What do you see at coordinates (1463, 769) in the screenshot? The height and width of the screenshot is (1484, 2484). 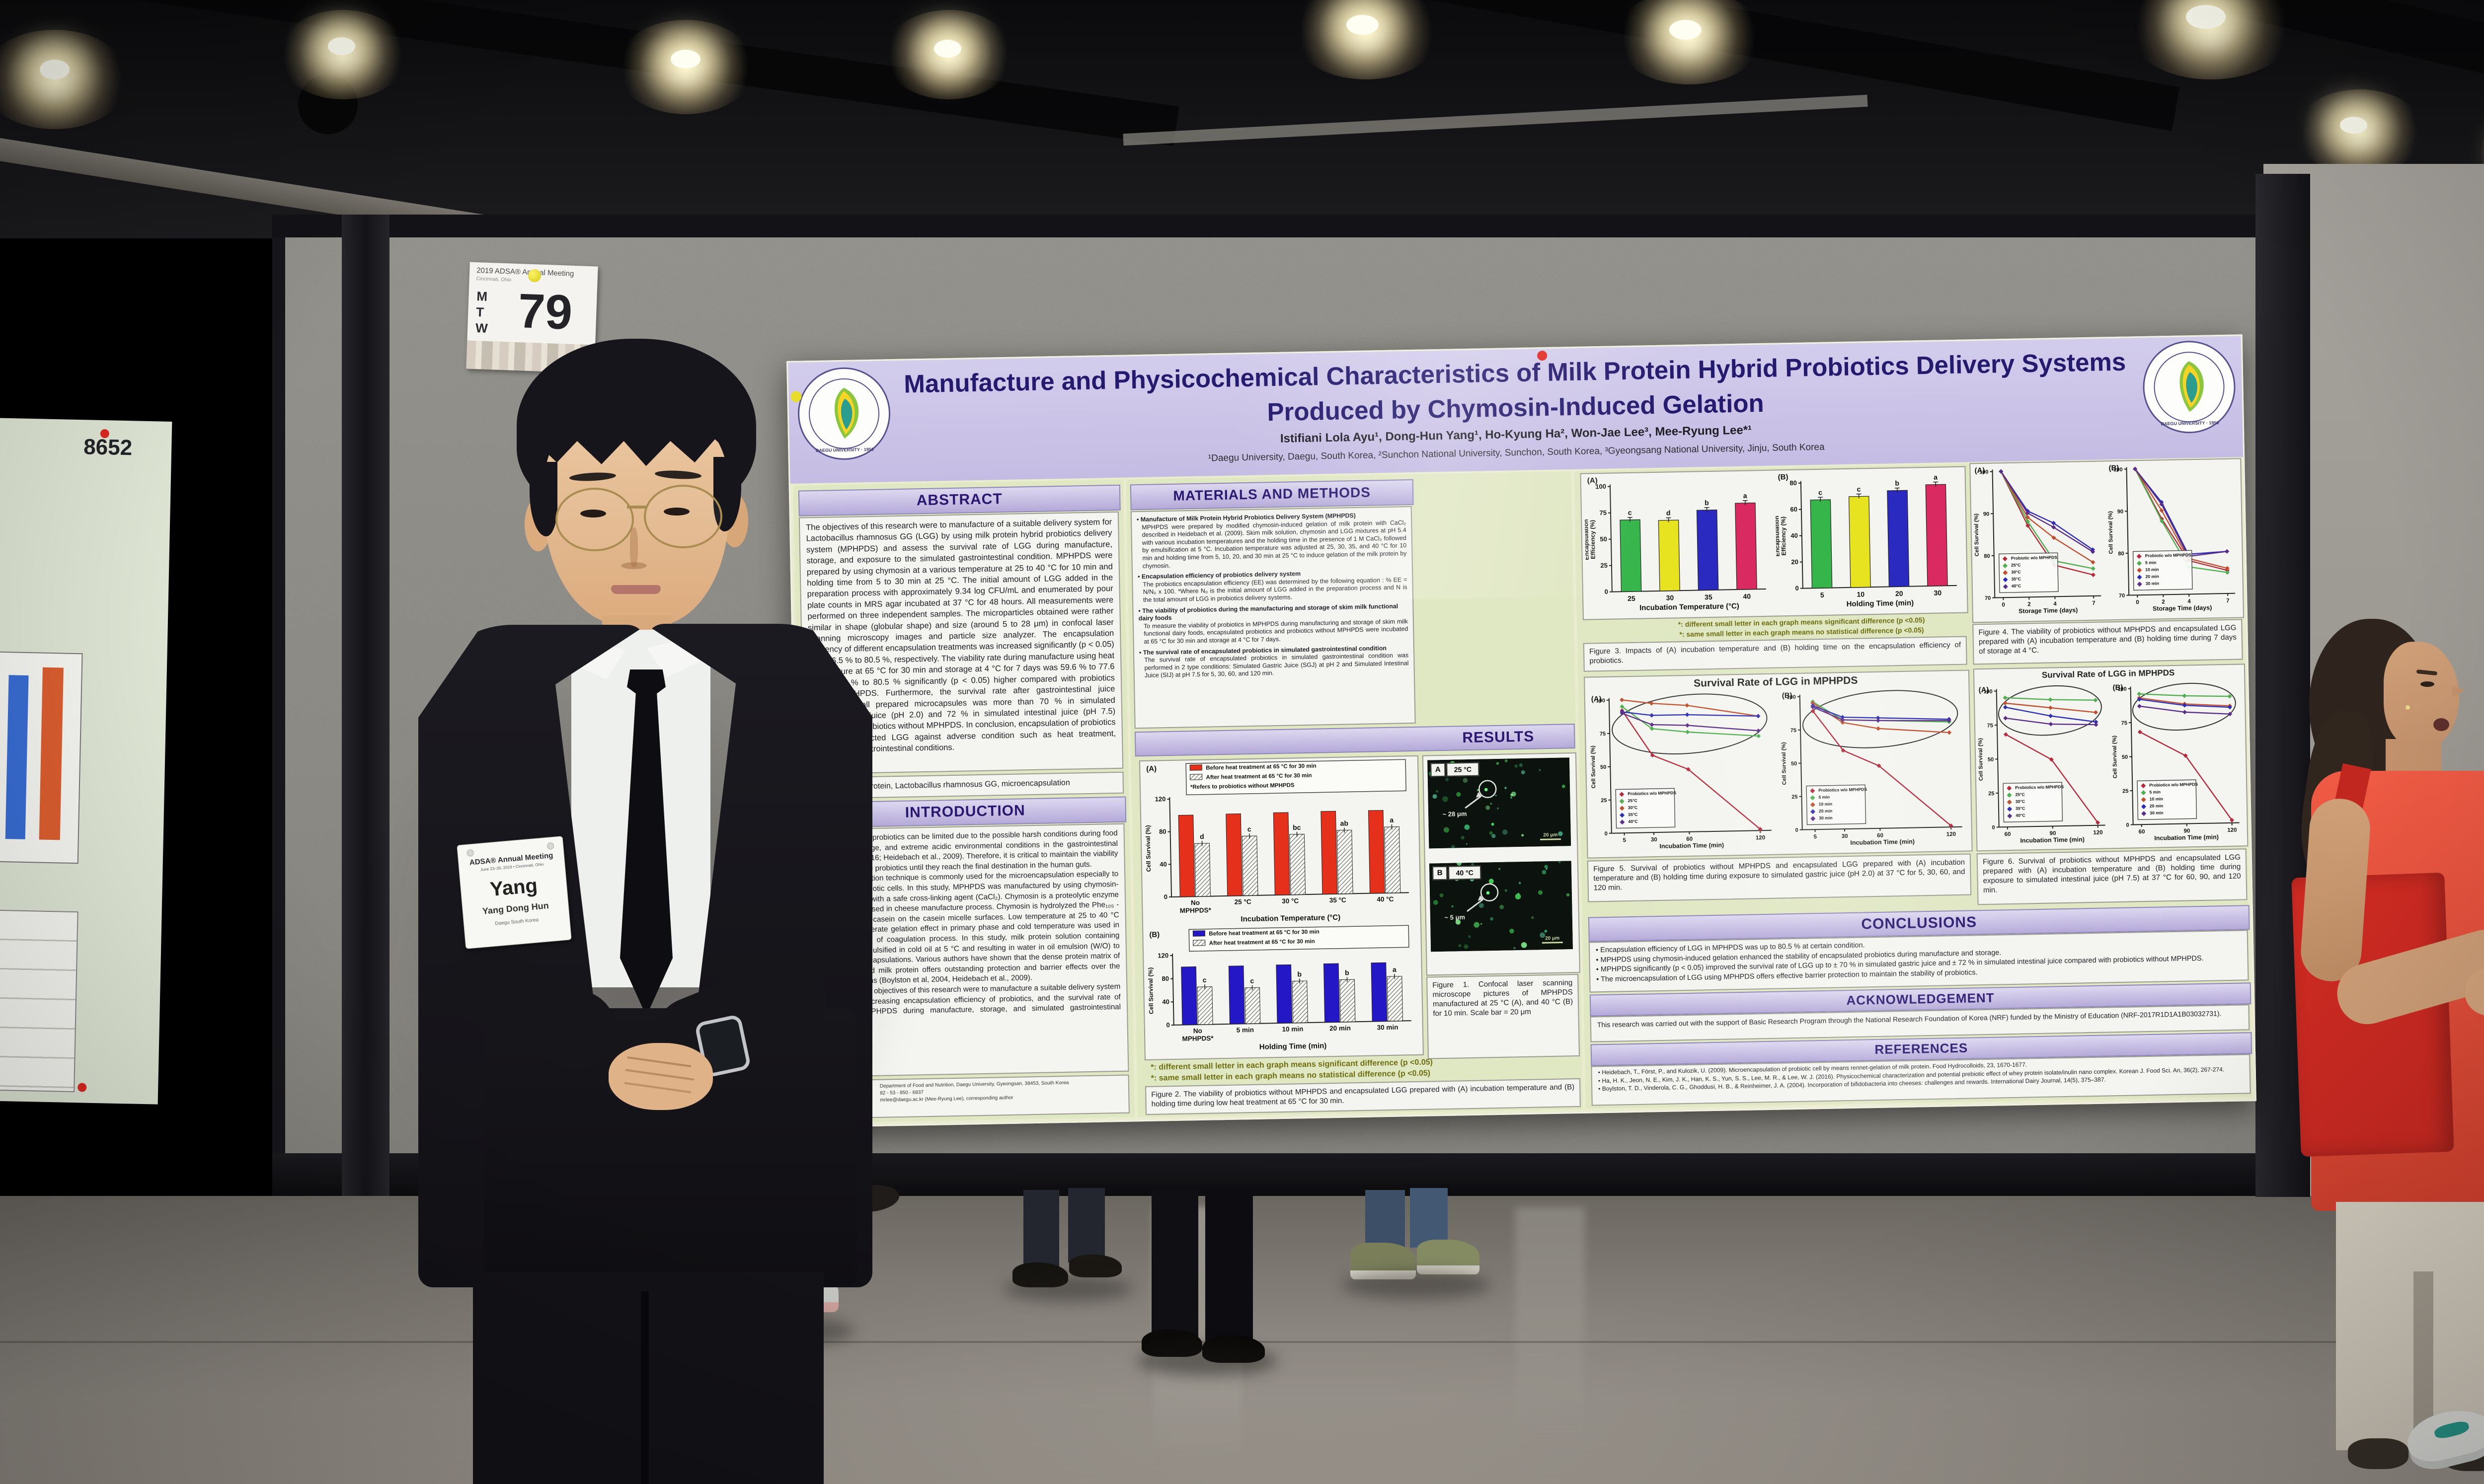 I see `figure1-tempA: 25 °C` at bounding box center [1463, 769].